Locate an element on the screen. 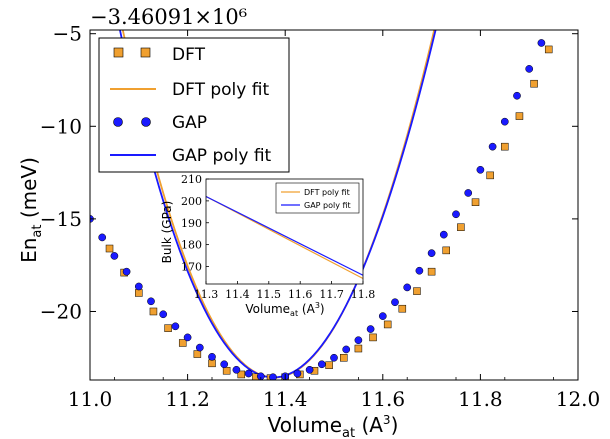  x-tick-label: 12.0 is located at coordinates (578, 399).